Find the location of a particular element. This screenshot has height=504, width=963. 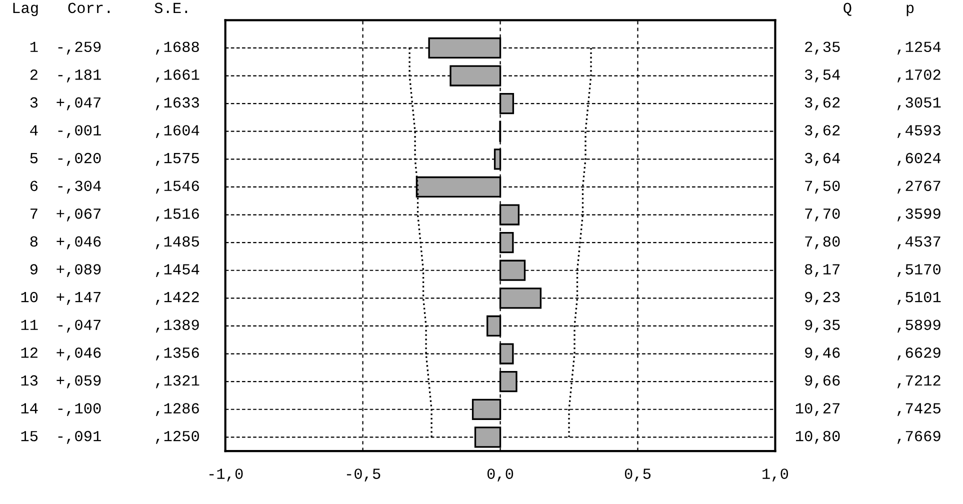

text: ,1633 is located at coordinates (177, 103).